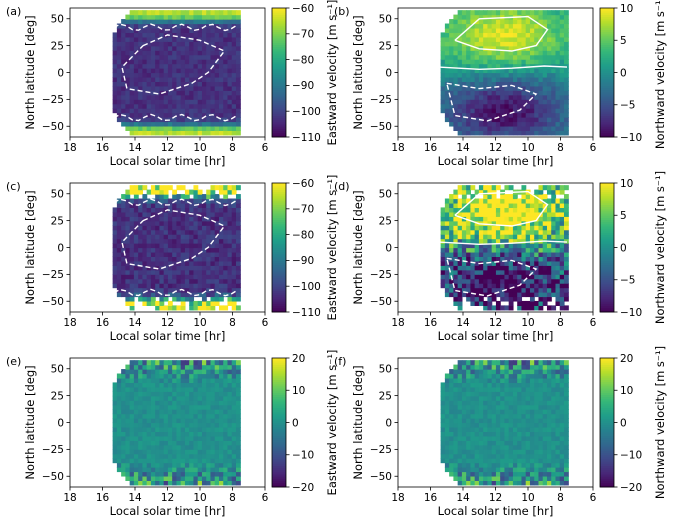 Image resolution: width=685 pixels, height=517 pixels. Describe the element at coordinates (176, 423) in the screenshot. I see `heatmap-cells` at that location.